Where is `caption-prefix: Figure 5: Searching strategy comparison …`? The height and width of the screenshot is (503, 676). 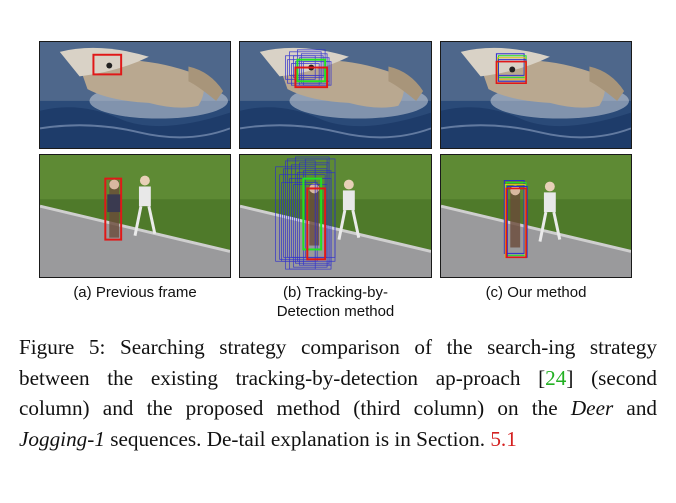 caption-prefix: Figure 5: Searching strategy comparison … is located at coordinates (338, 362).